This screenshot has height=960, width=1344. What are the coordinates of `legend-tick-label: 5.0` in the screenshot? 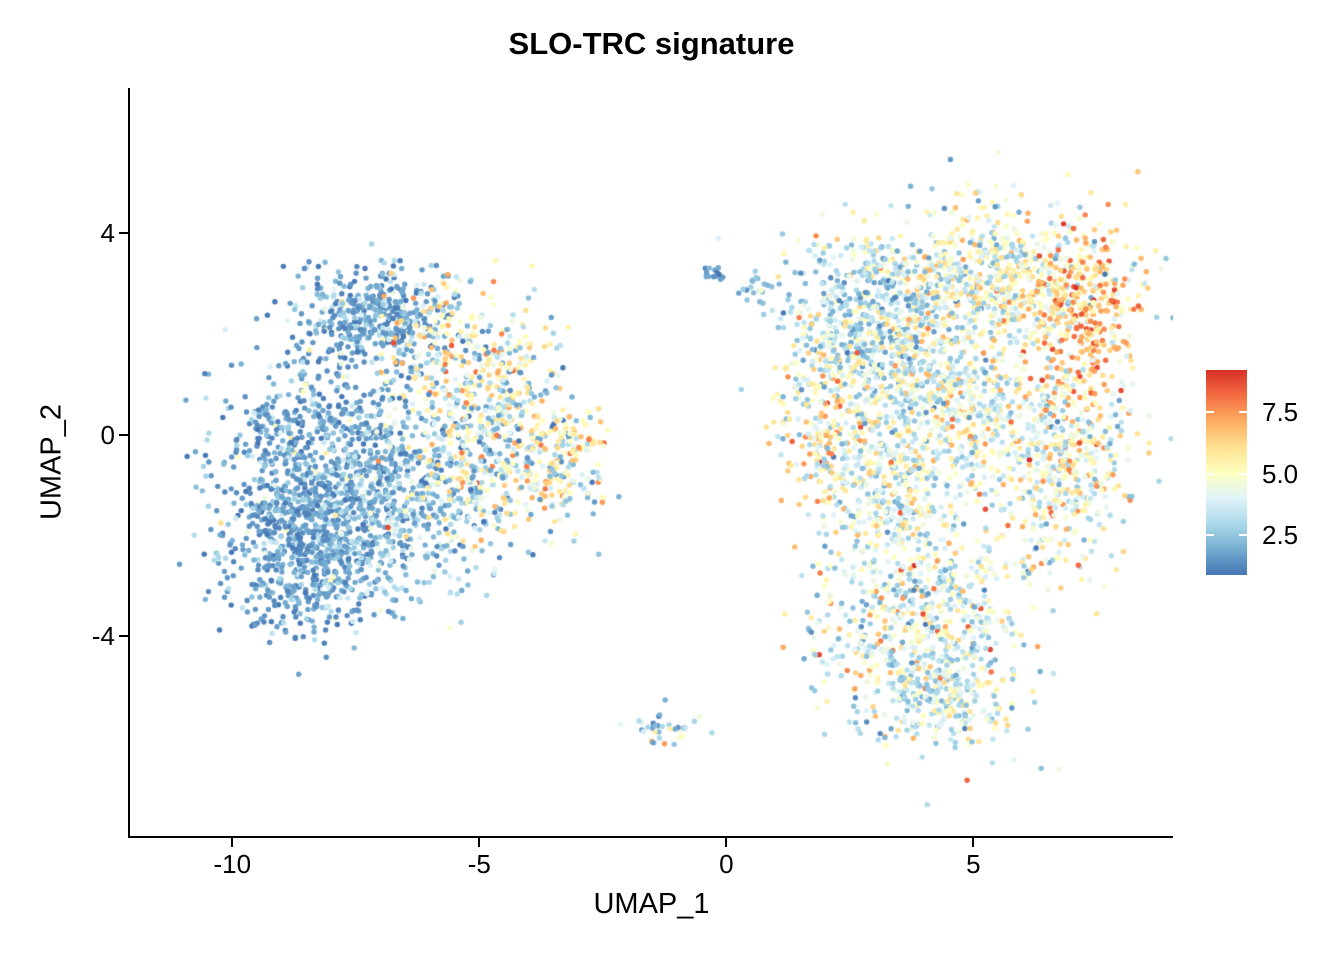 It's located at (1280, 473).